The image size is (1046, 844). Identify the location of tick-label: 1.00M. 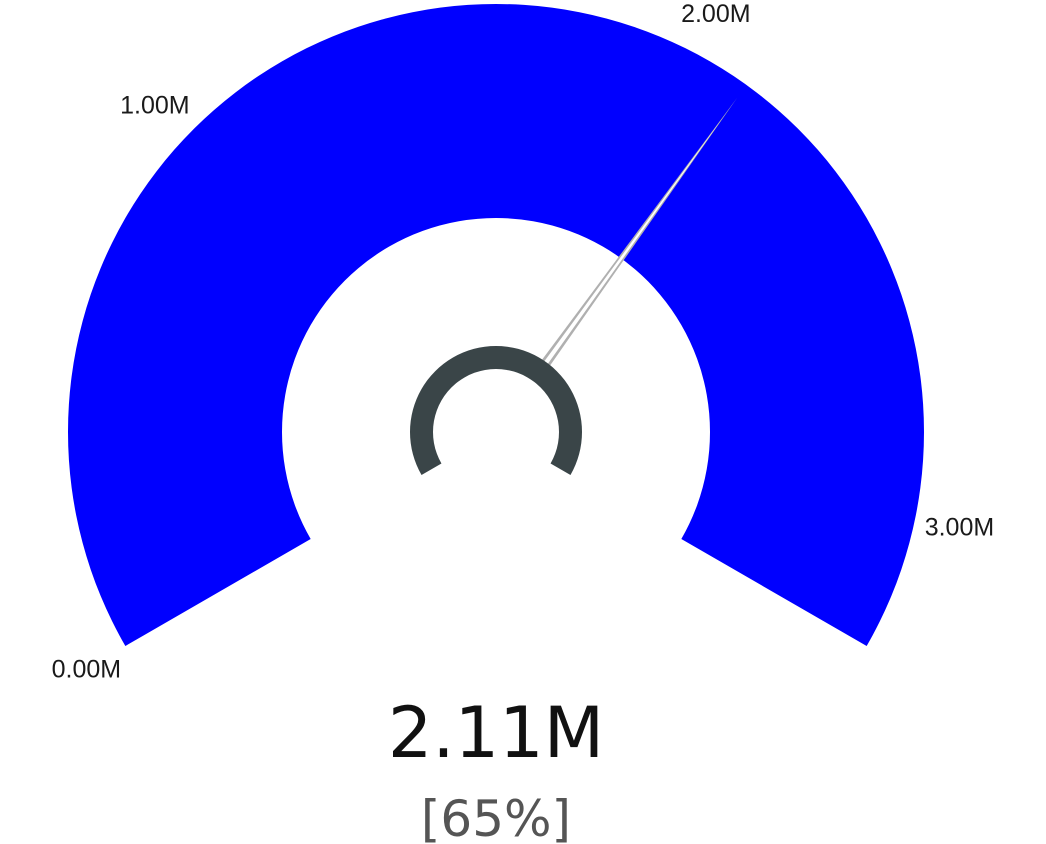
(154, 105).